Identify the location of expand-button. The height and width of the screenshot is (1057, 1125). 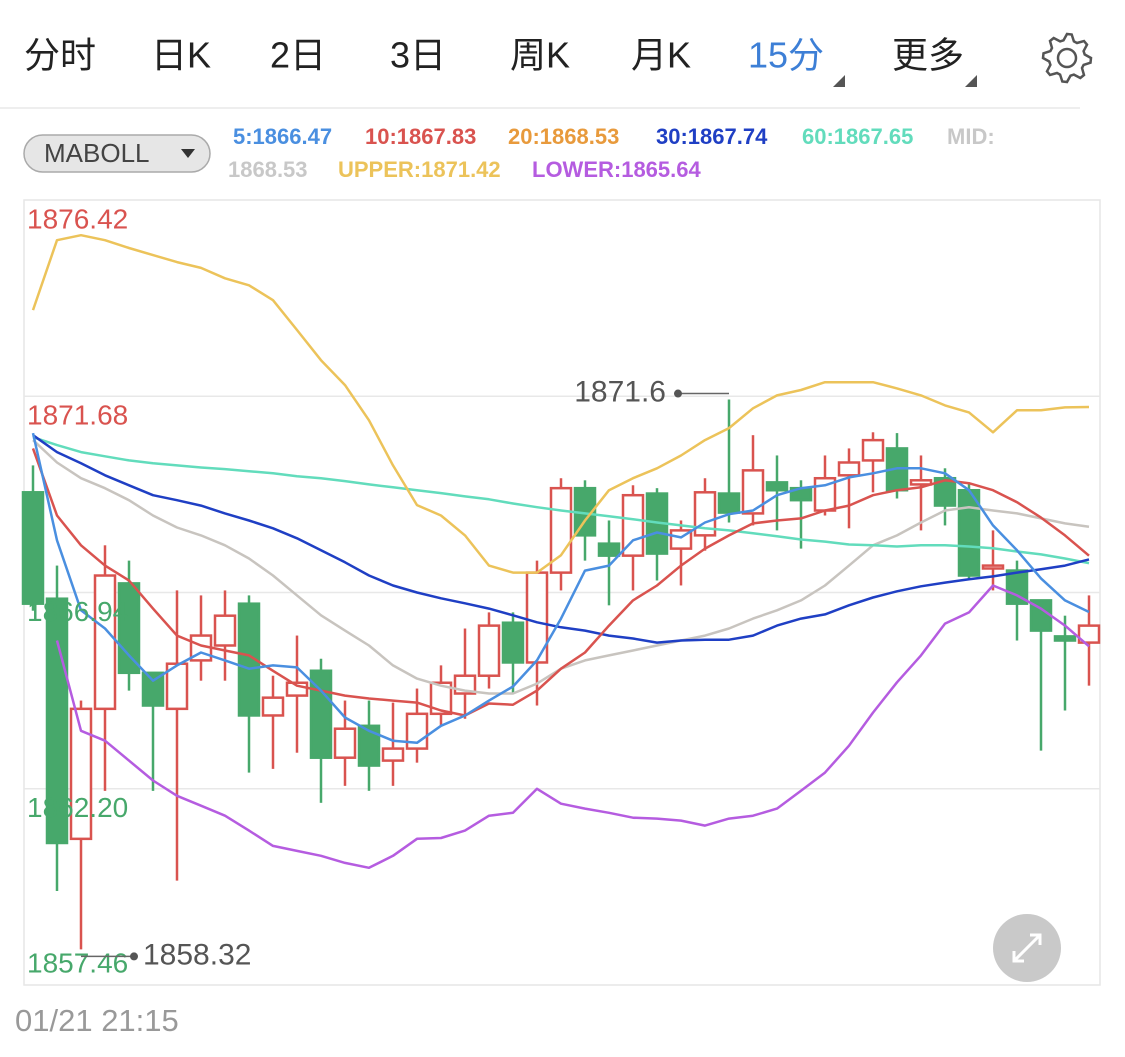
(1027, 948).